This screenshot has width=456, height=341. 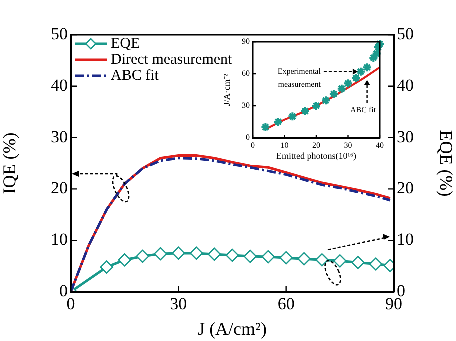 What do you see at coordinates (405, 34) in the screenshot?
I see `y2-tick-label: 50` at bounding box center [405, 34].